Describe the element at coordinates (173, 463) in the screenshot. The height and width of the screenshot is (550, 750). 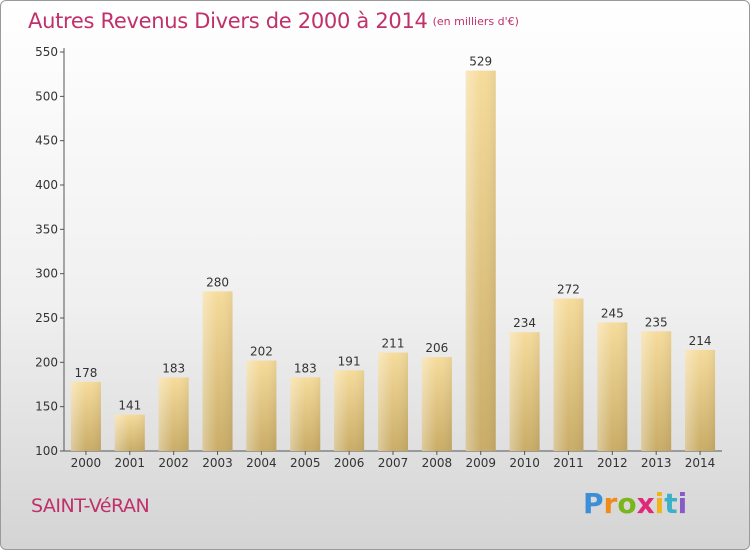
I see `x-tick-label: 2002` at that location.